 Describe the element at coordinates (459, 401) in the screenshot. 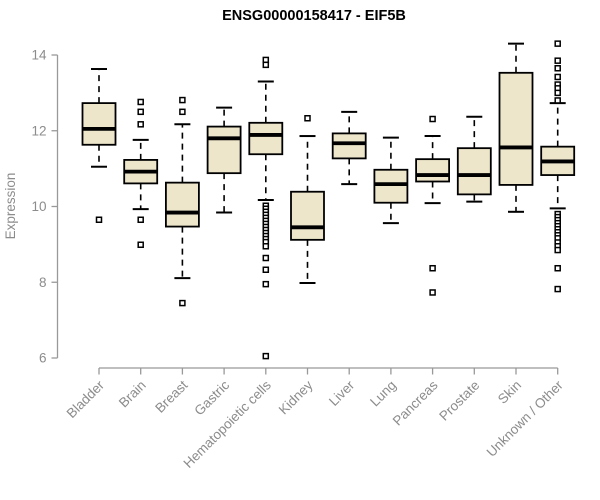

I see `x-tick-label: Prostate` at that location.